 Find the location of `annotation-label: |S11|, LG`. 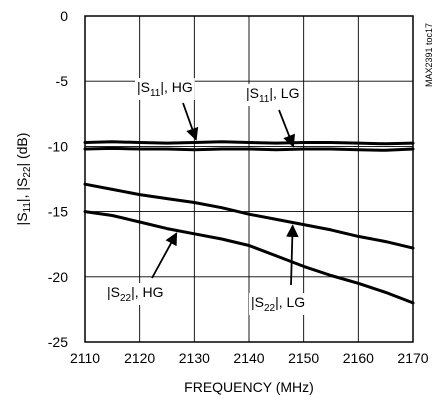

annotation-label: |S11|, LG is located at coordinates (272, 95).